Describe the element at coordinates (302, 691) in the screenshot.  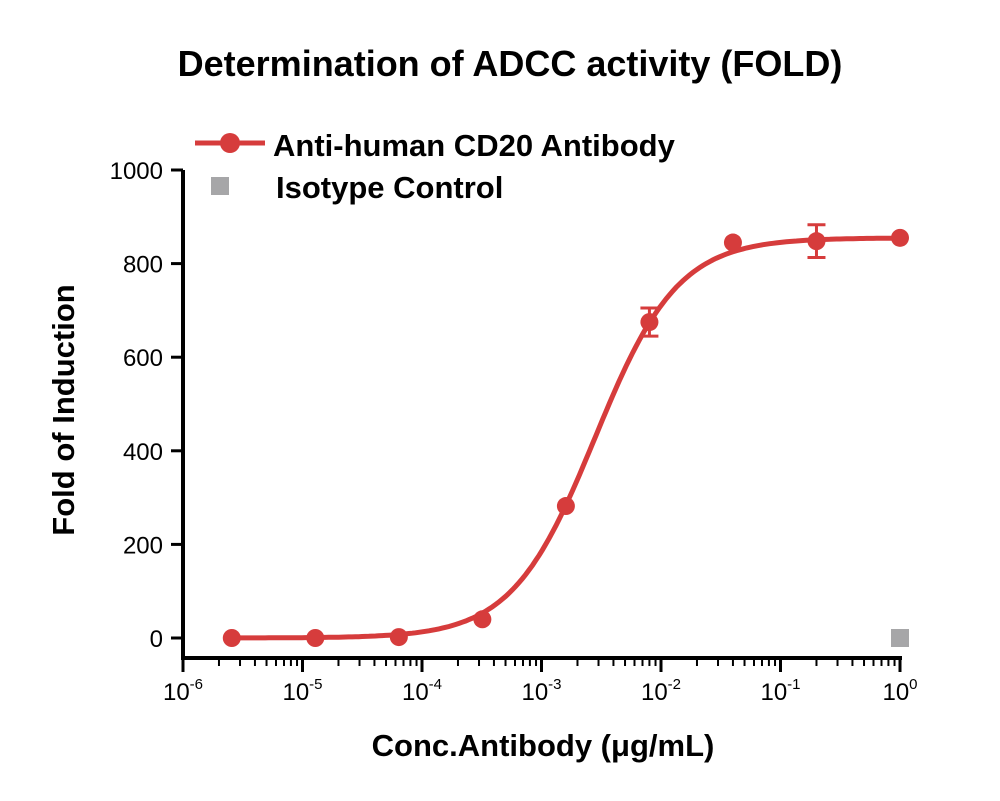
I see `x-tick-label: 10⁻⁵` at that location.